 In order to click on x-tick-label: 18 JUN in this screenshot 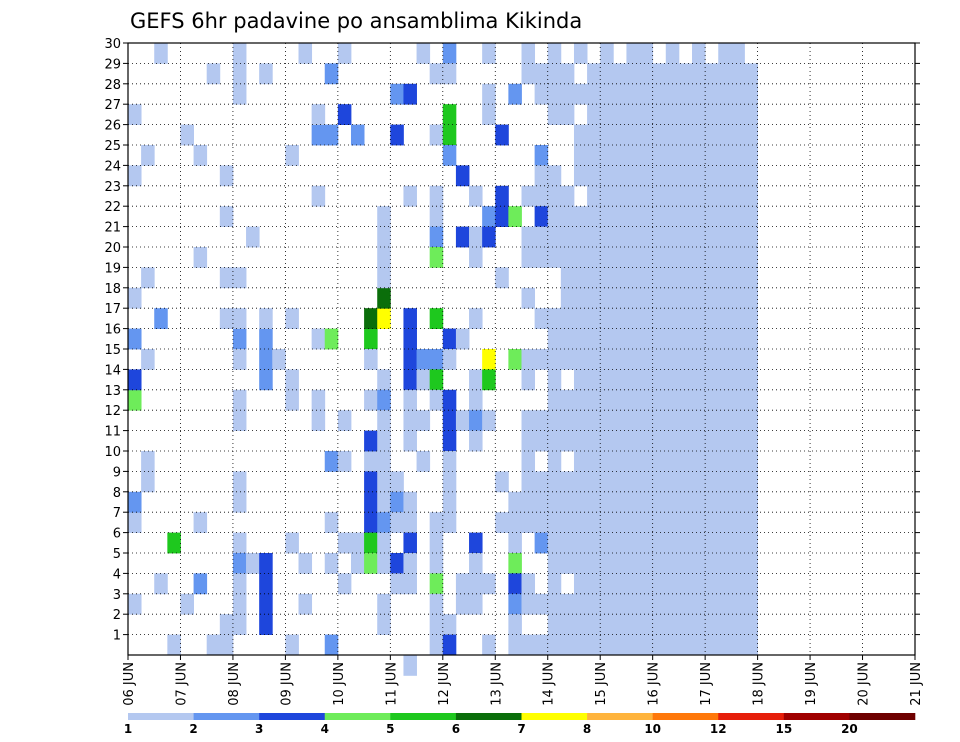, I will do `click(759, 684)`.